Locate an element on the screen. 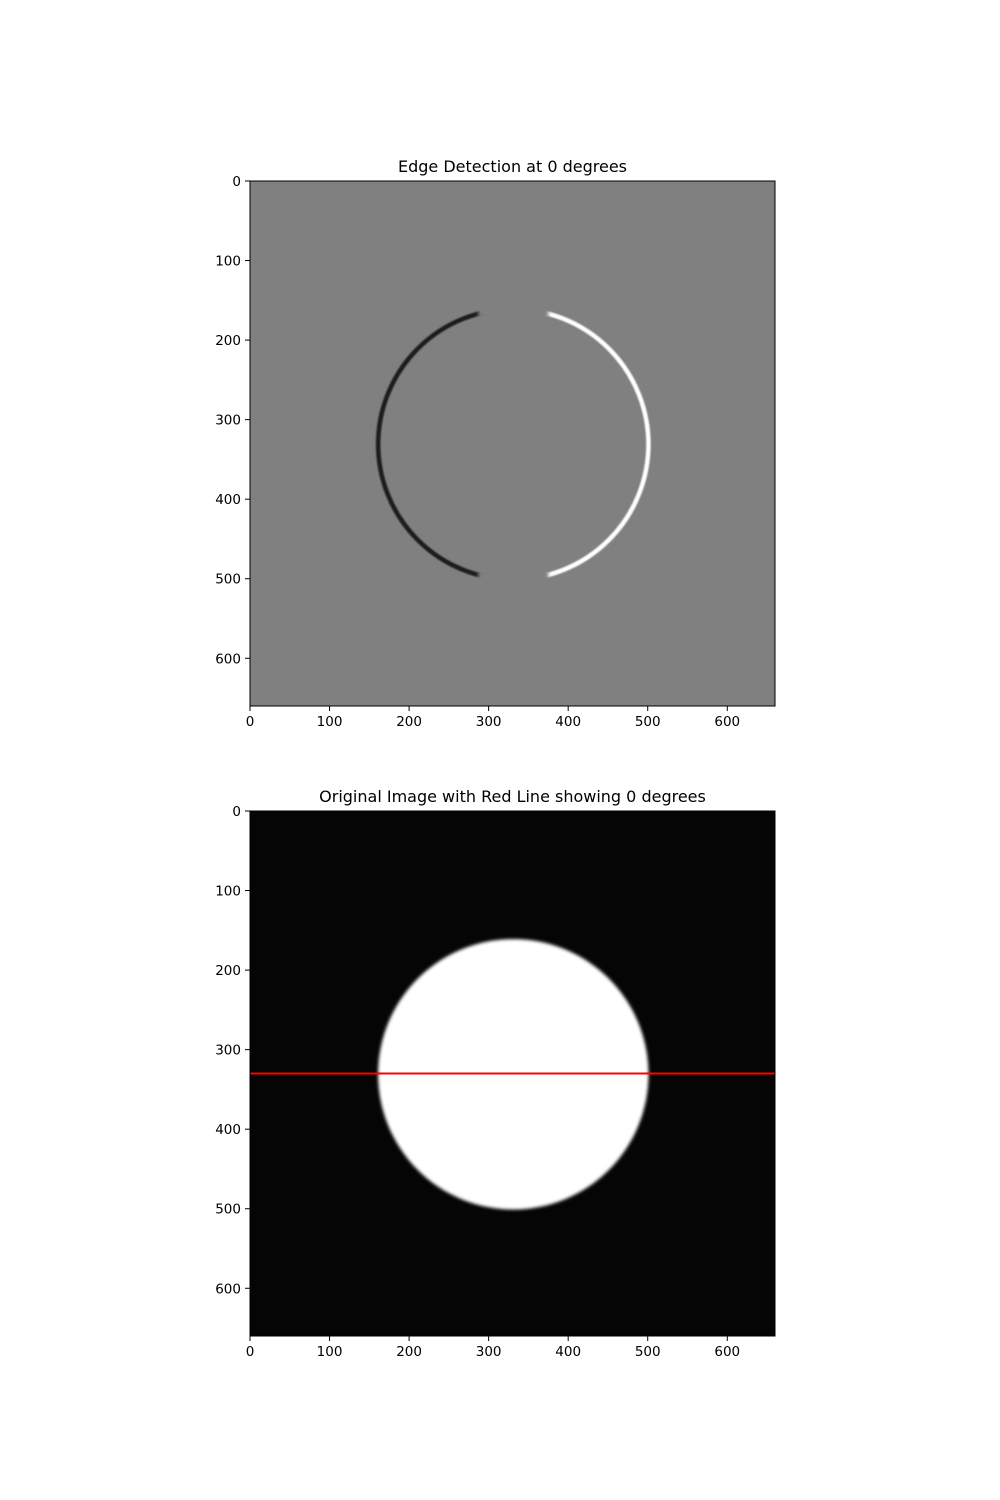  edge-fade-top is located at coordinates (513, 310).